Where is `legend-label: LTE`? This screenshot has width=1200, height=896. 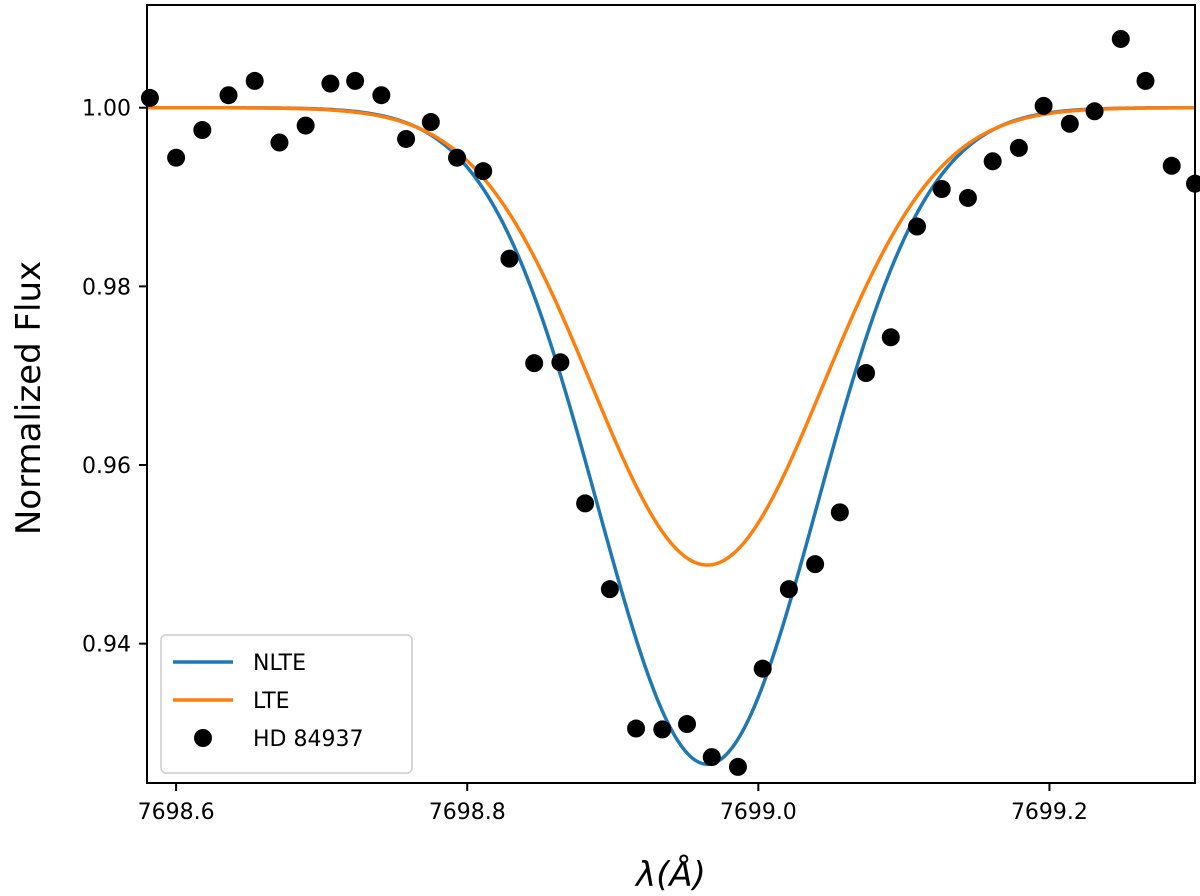 legend-label: LTE is located at coordinates (271, 701).